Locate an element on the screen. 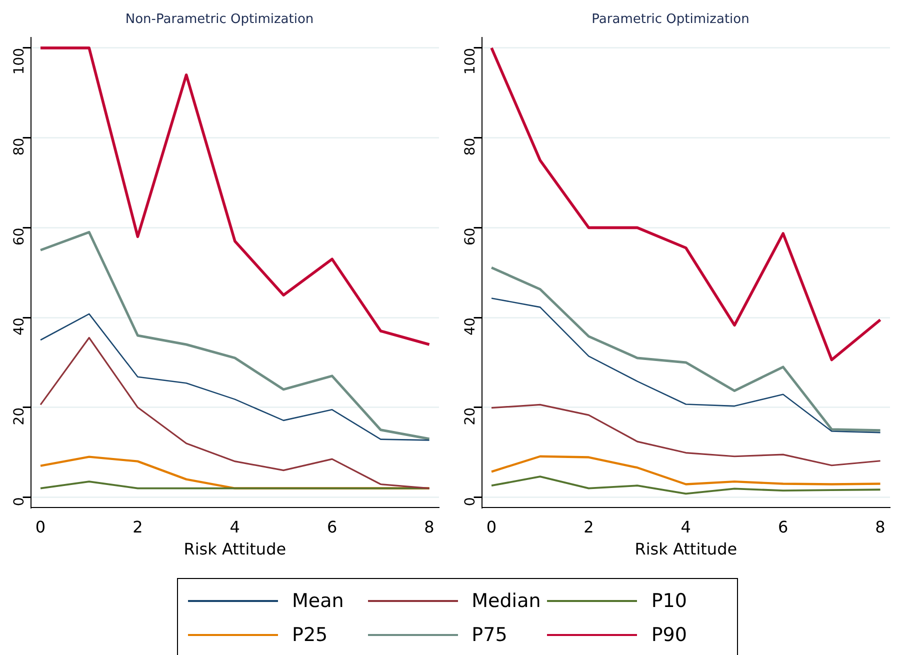 This screenshot has height=655, width=903. chart-title: Non-Parametric Optimization is located at coordinates (219, 20).